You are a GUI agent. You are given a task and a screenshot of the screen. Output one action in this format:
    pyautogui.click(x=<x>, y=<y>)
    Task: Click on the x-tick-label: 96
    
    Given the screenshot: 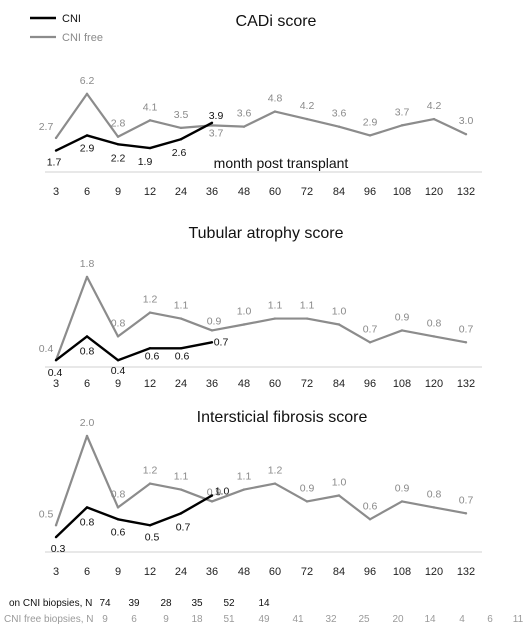 What is the action you would take?
    pyautogui.click(x=370, y=572)
    